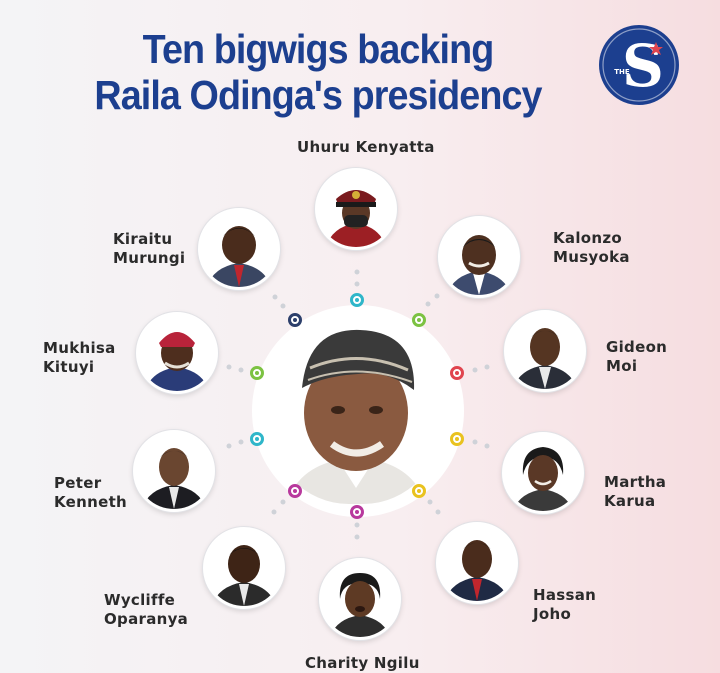 The image size is (720, 673). Describe the element at coordinates (149, 248) in the screenshot. I see `name-kiraitu-murungi: Kiraitu Murungi` at that location.